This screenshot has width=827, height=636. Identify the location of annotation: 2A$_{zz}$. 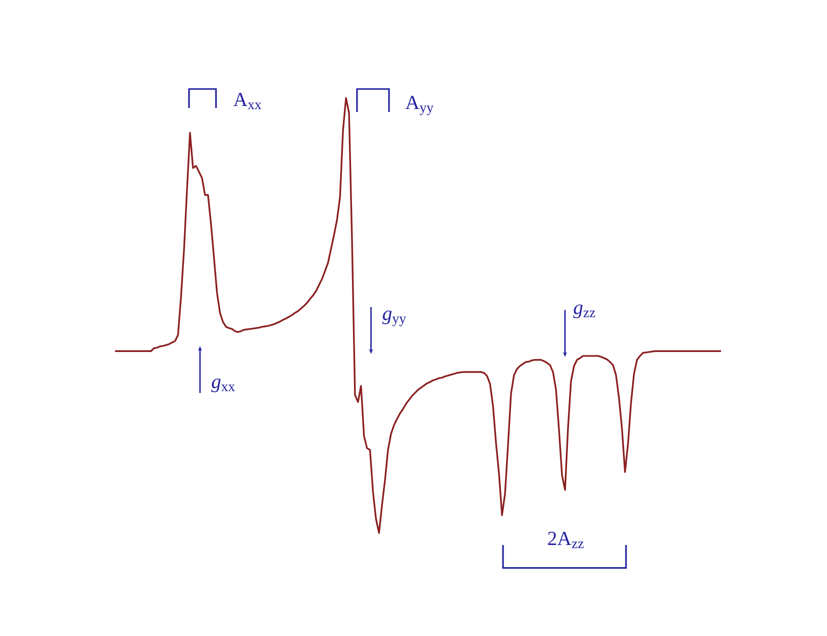
(566, 540).